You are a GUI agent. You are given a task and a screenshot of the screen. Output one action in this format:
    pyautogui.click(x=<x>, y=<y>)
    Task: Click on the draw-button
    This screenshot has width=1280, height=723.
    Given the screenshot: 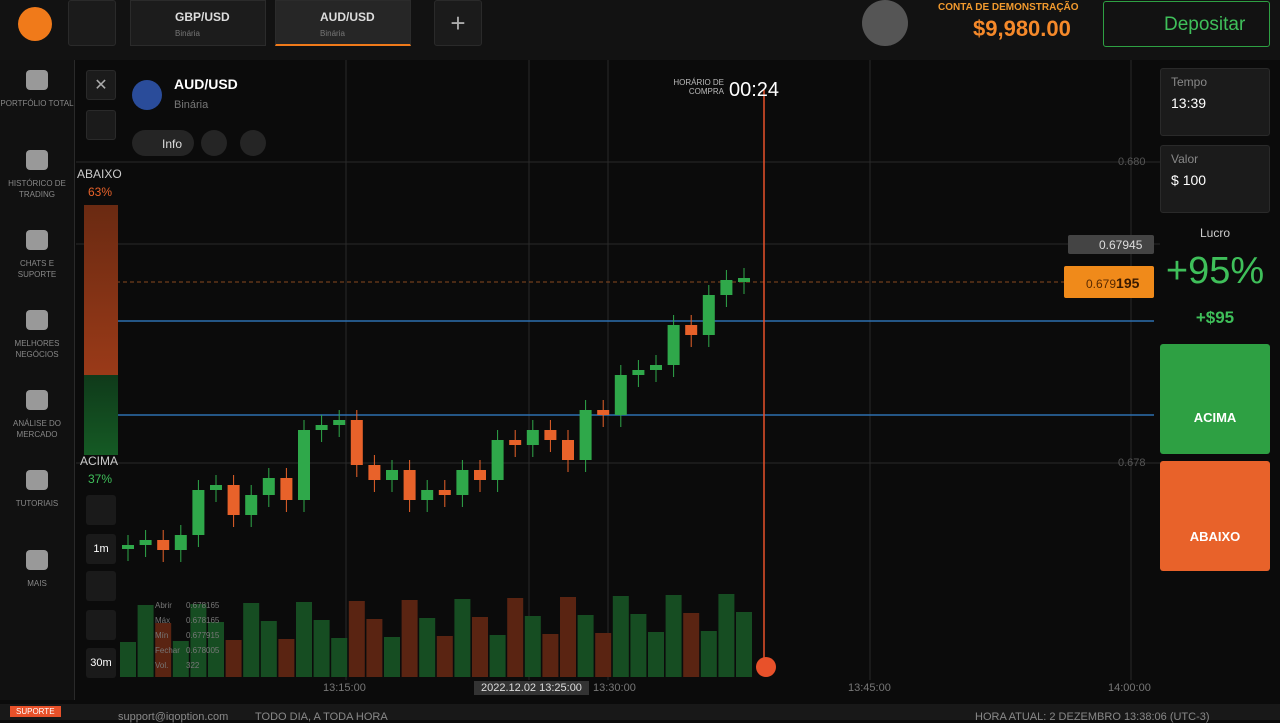 What is the action you would take?
    pyautogui.click(x=101, y=586)
    